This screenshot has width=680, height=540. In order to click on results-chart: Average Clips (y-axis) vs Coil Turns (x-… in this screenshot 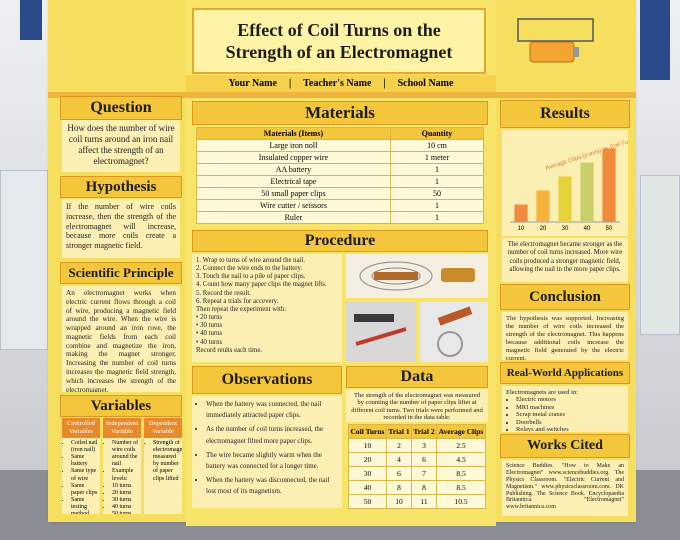, I will do `click(565, 183)`.